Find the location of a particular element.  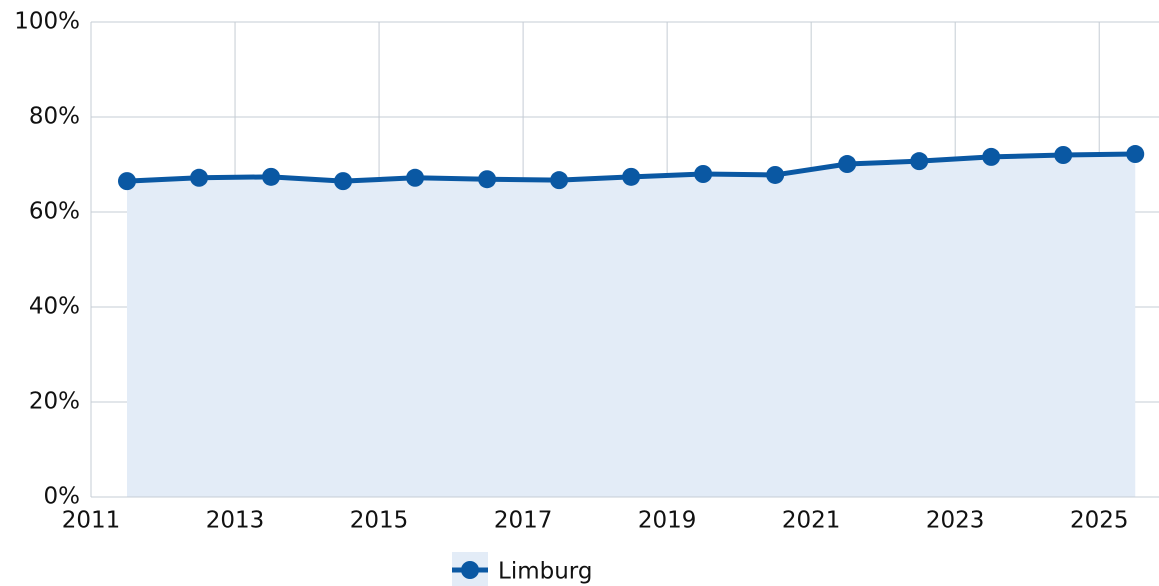

legend-marker is located at coordinates (470, 570).